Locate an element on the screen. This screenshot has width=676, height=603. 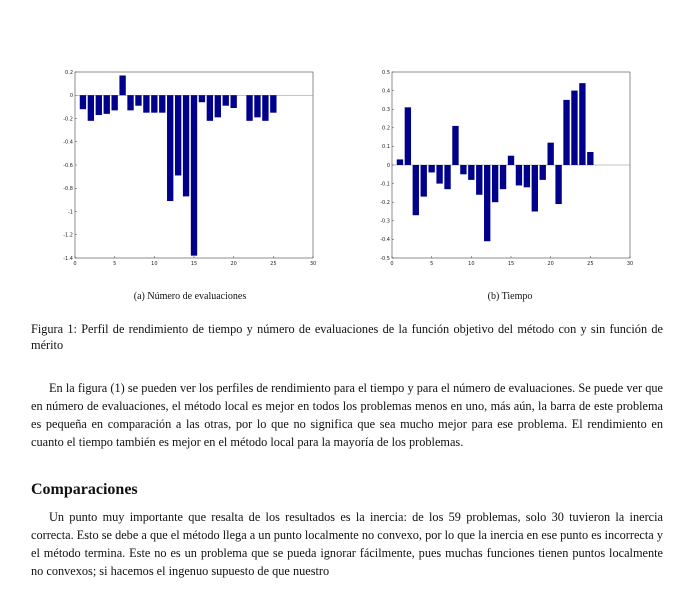
chart-a-xtick-label: 15 is located at coordinates (194, 264).